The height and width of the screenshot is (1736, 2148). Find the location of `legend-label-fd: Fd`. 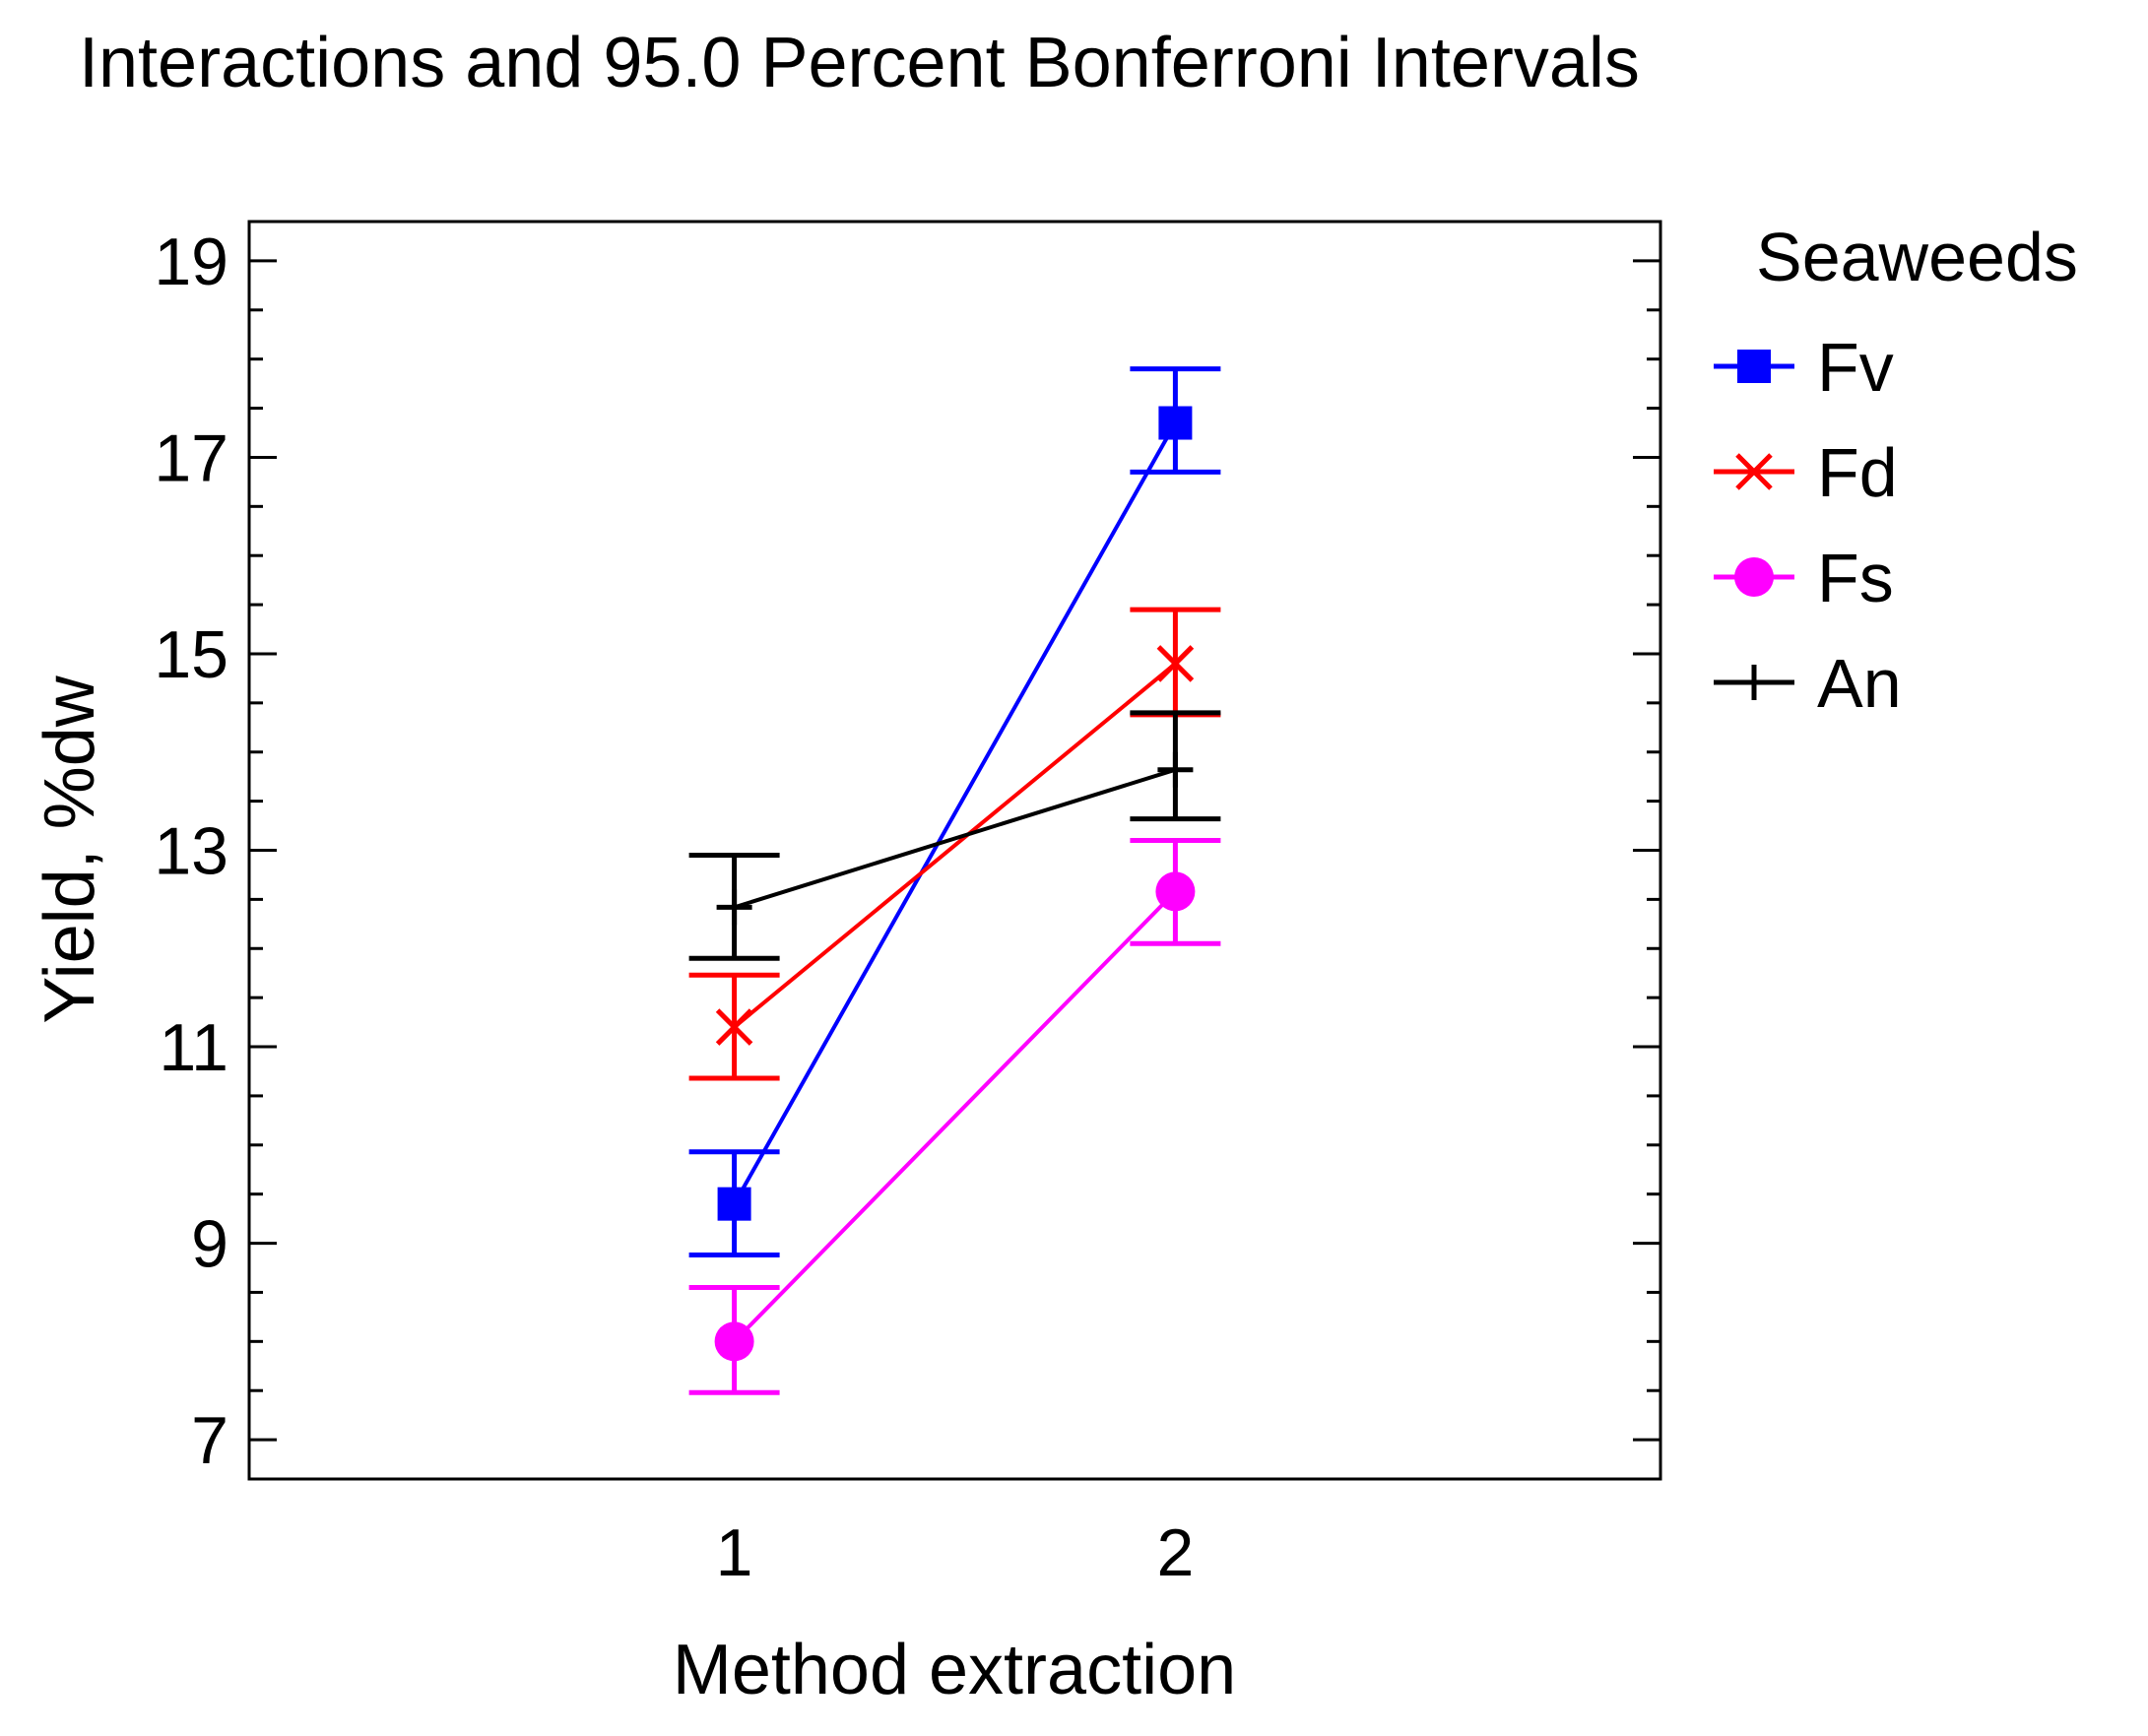

legend-label-fd: Fd is located at coordinates (1857, 473).